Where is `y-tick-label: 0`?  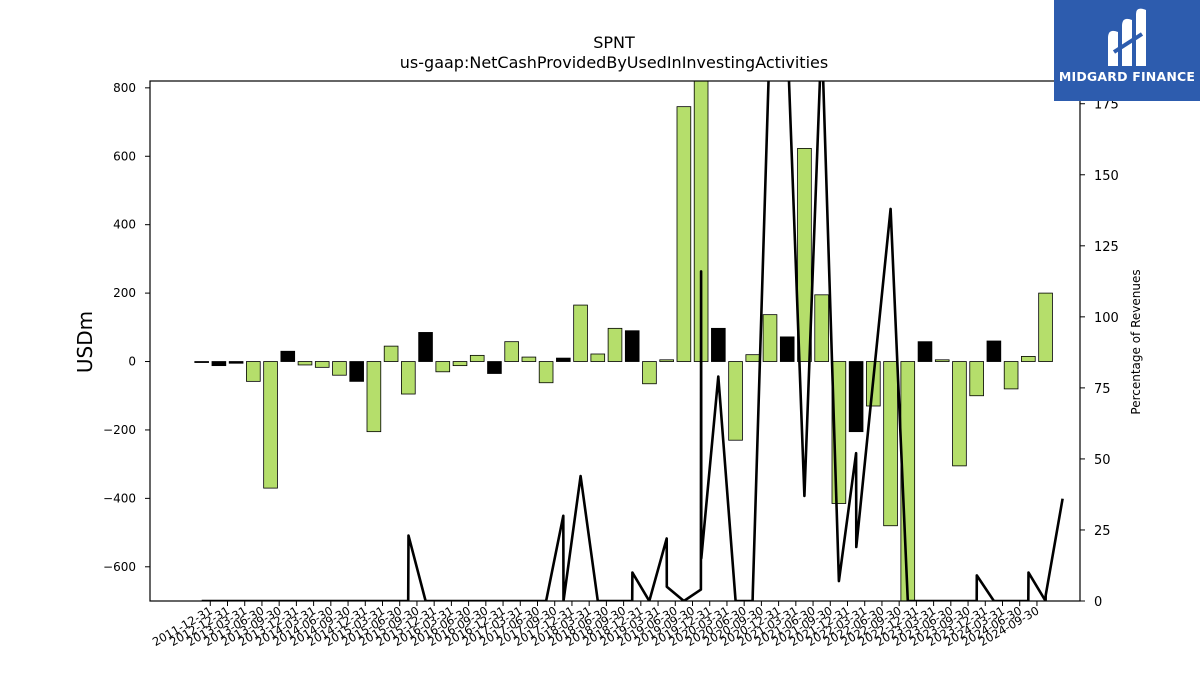
y-tick-label: 0 is located at coordinates (132, 362).